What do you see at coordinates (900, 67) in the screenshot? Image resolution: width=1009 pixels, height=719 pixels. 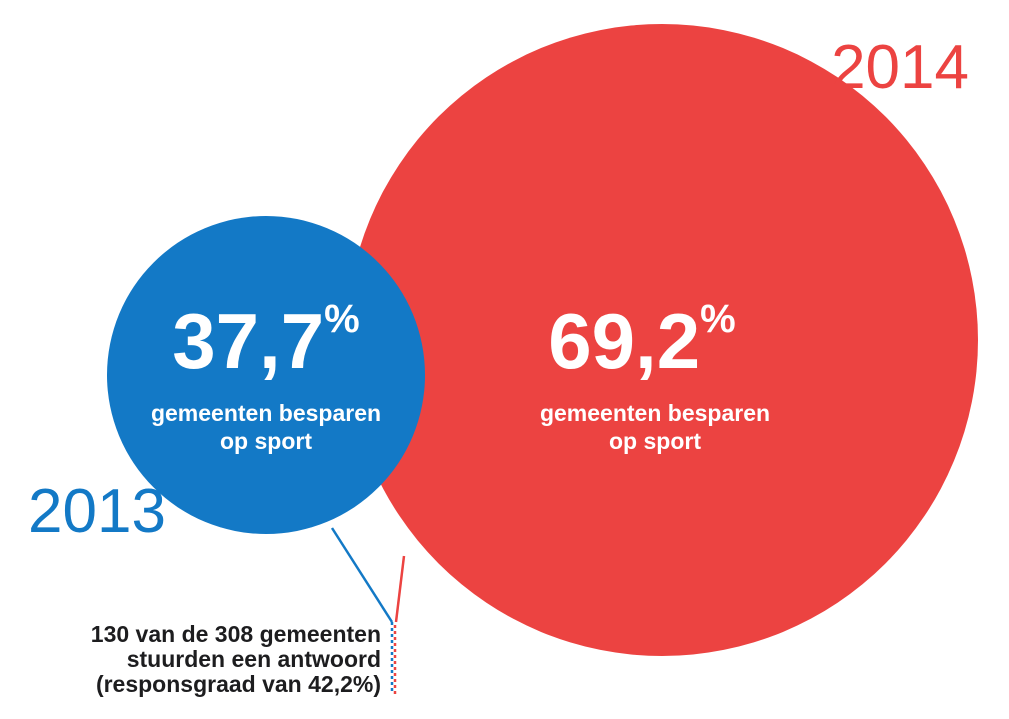 I see `year-label-2014: 2014` at bounding box center [900, 67].